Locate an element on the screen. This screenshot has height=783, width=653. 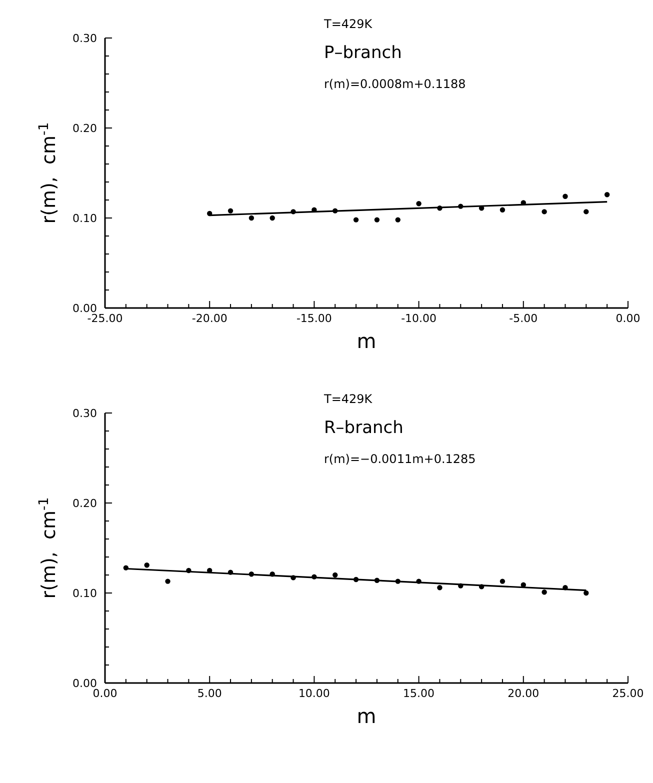
x-tick-label: -20.00 is located at coordinates (210, 318).